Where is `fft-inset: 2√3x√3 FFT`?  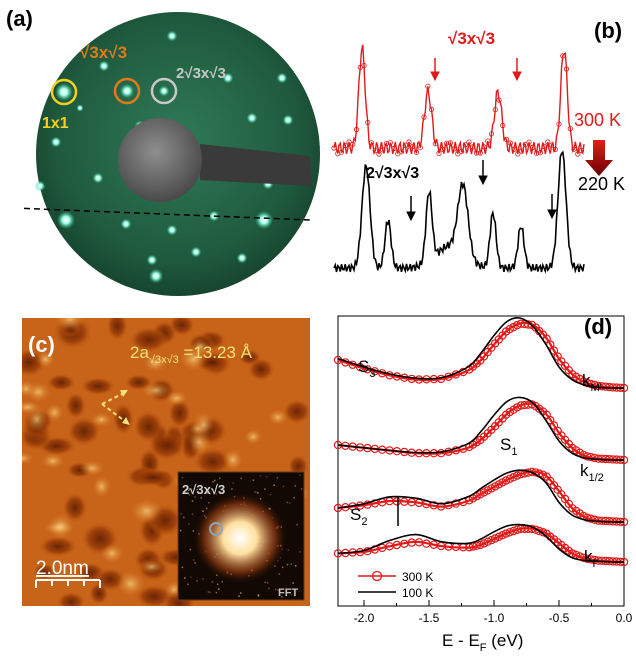
fft-inset: 2√3x√3 FFT is located at coordinates (241, 536).